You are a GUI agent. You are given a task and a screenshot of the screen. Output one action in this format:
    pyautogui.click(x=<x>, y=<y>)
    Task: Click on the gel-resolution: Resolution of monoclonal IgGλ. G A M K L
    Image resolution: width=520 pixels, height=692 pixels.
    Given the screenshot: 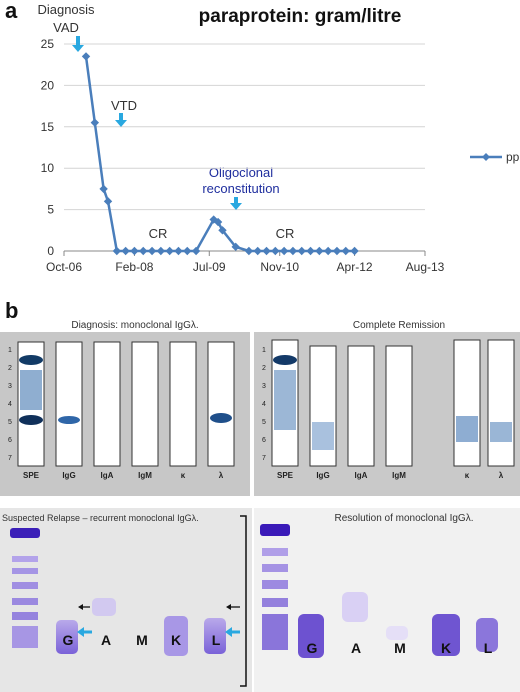 What is the action you would take?
    pyautogui.click(x=387, y=600)
    